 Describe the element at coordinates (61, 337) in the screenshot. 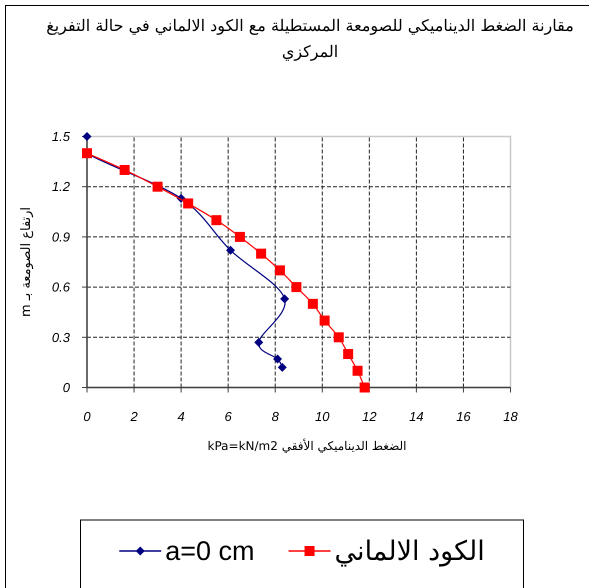

I see `y-tick-label: 0.3` at that location.